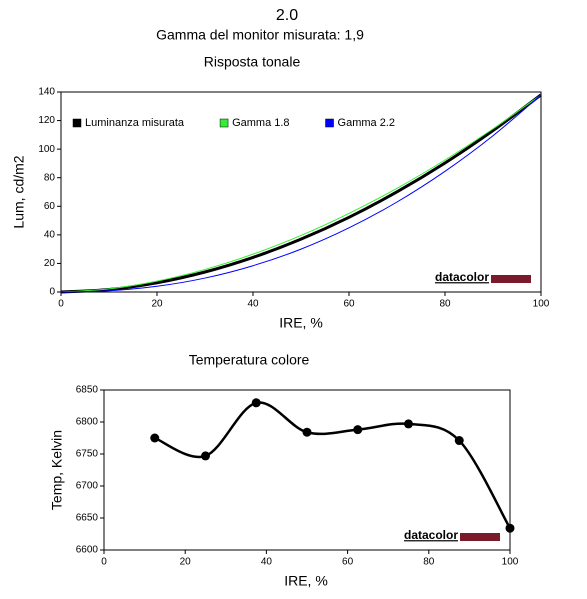 Image resolution: width=587 pixels, height=599 pixels. What do you see at coordinates (50, 234) in the screenshot?
I see `y-tick-label: 40` at bounding box center [50, 234].